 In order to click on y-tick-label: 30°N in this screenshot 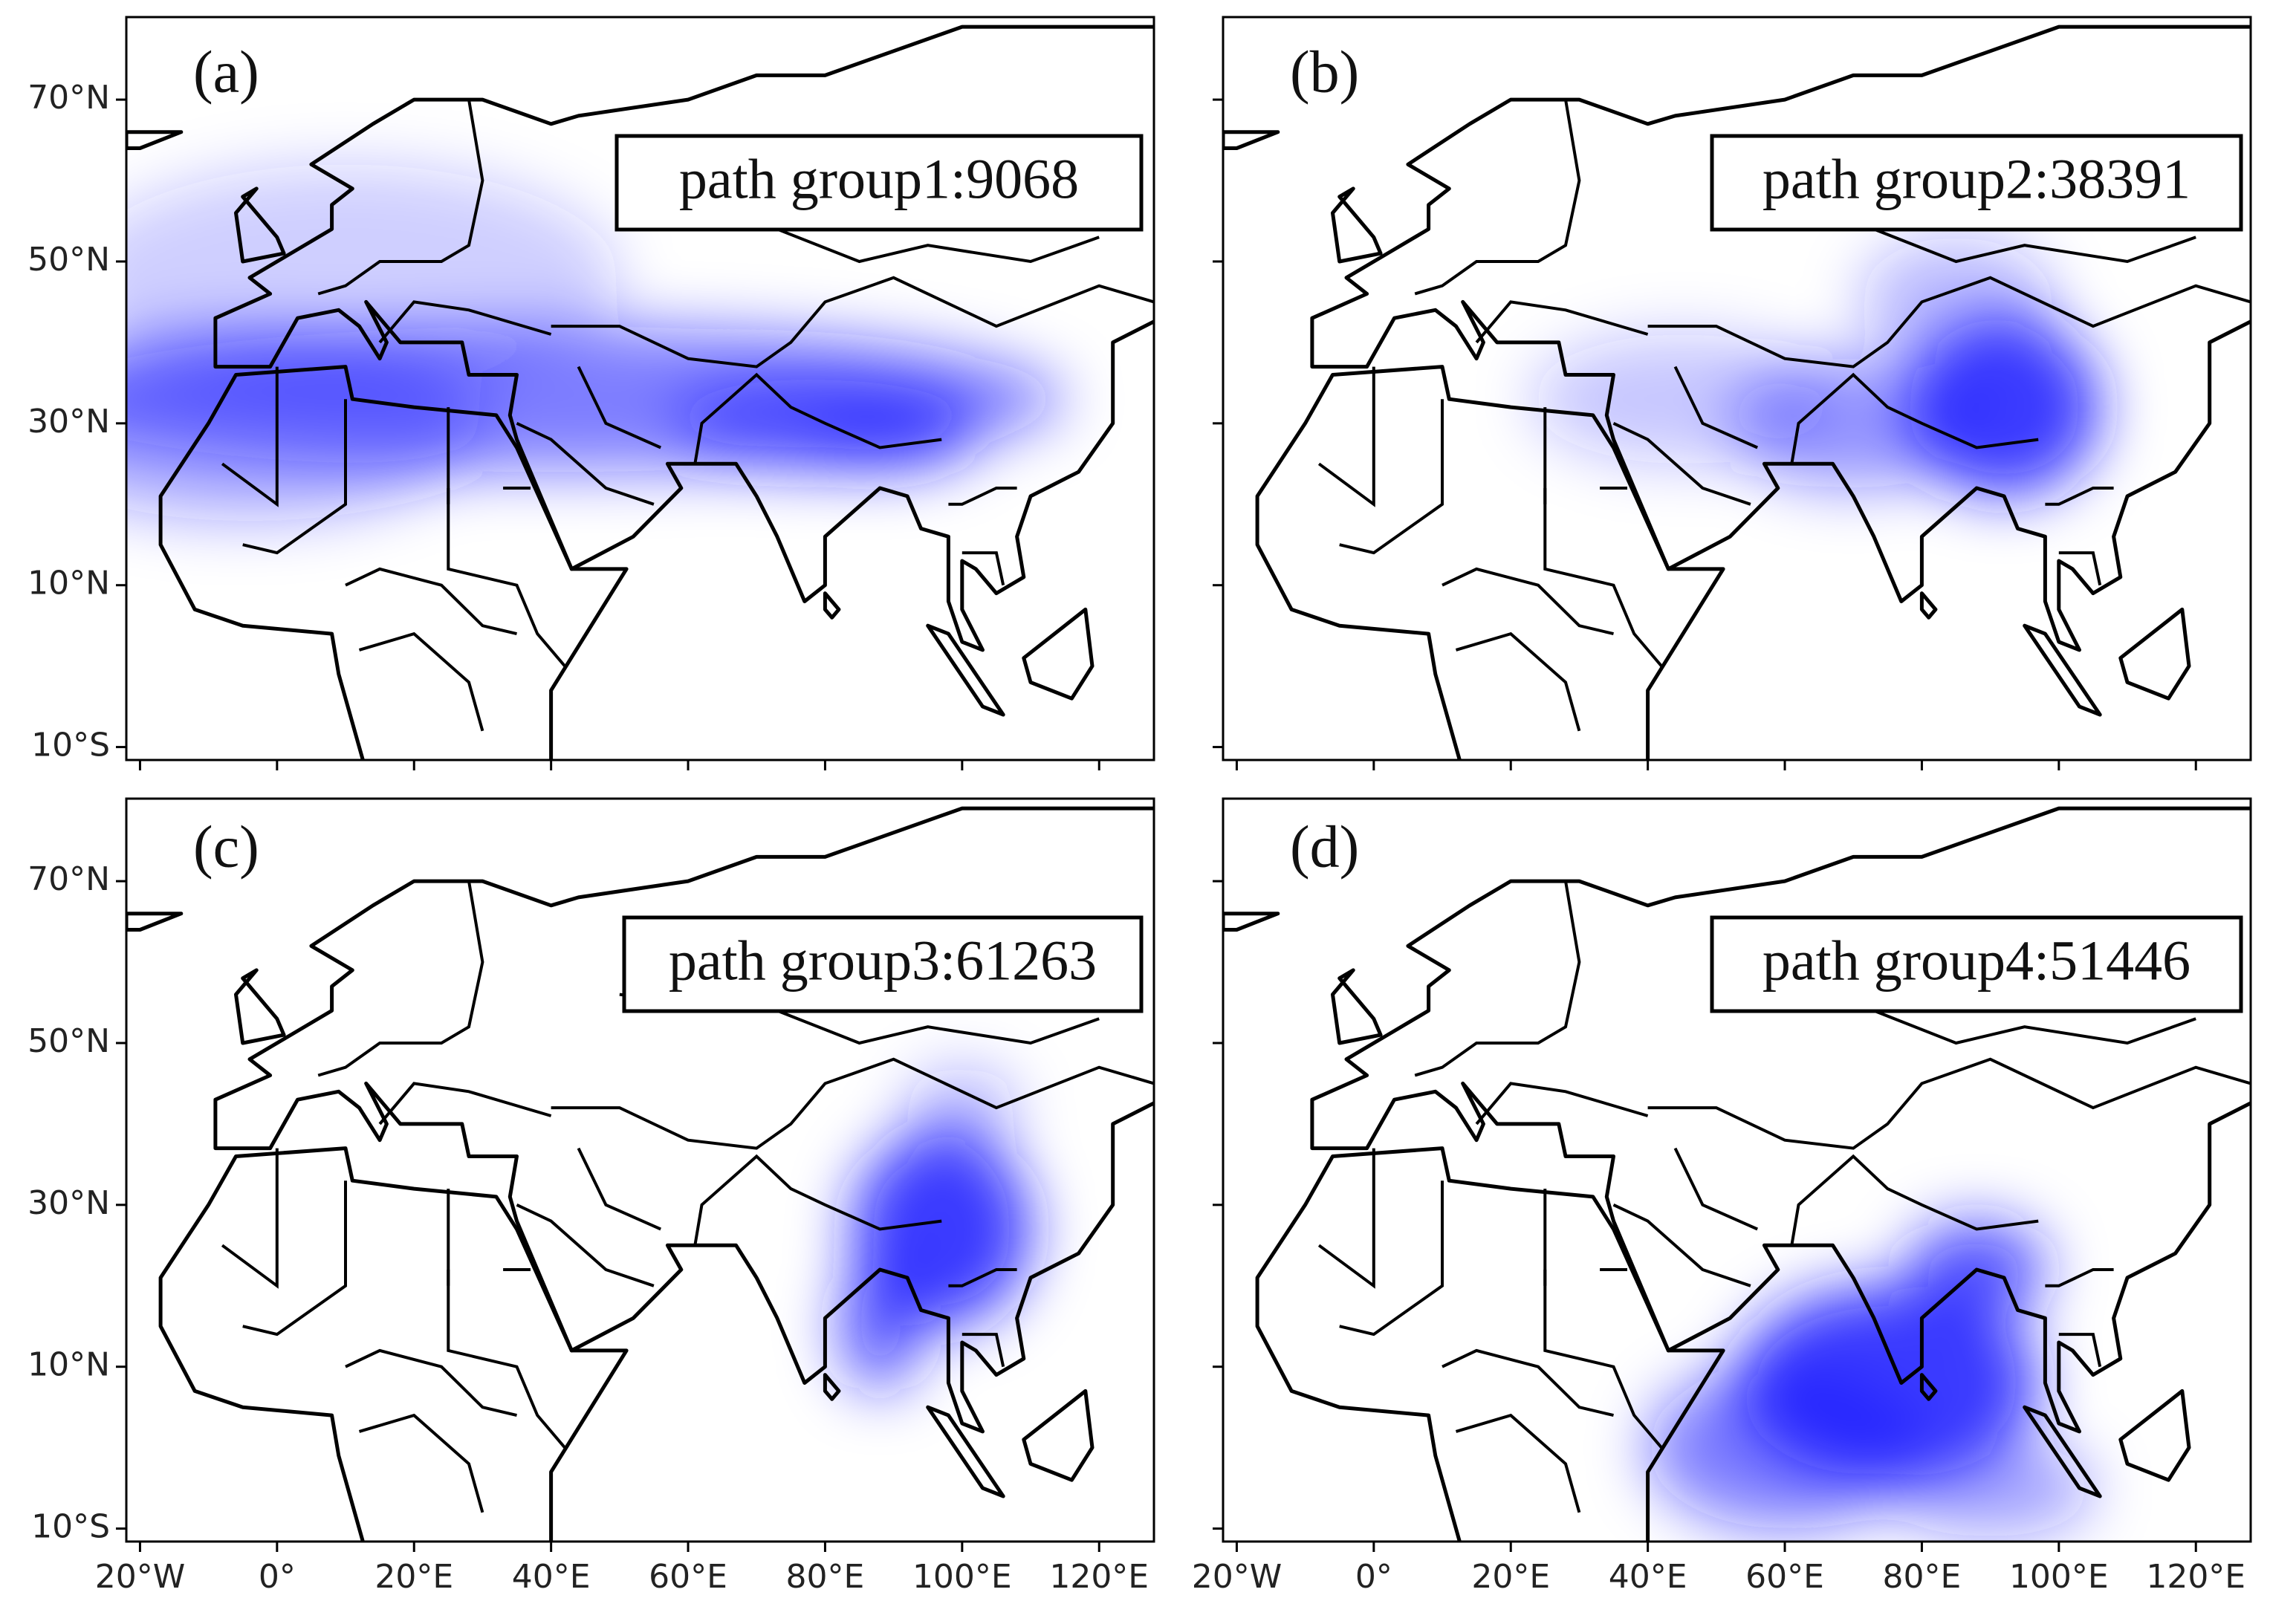, I will do `click(68, 422)`.